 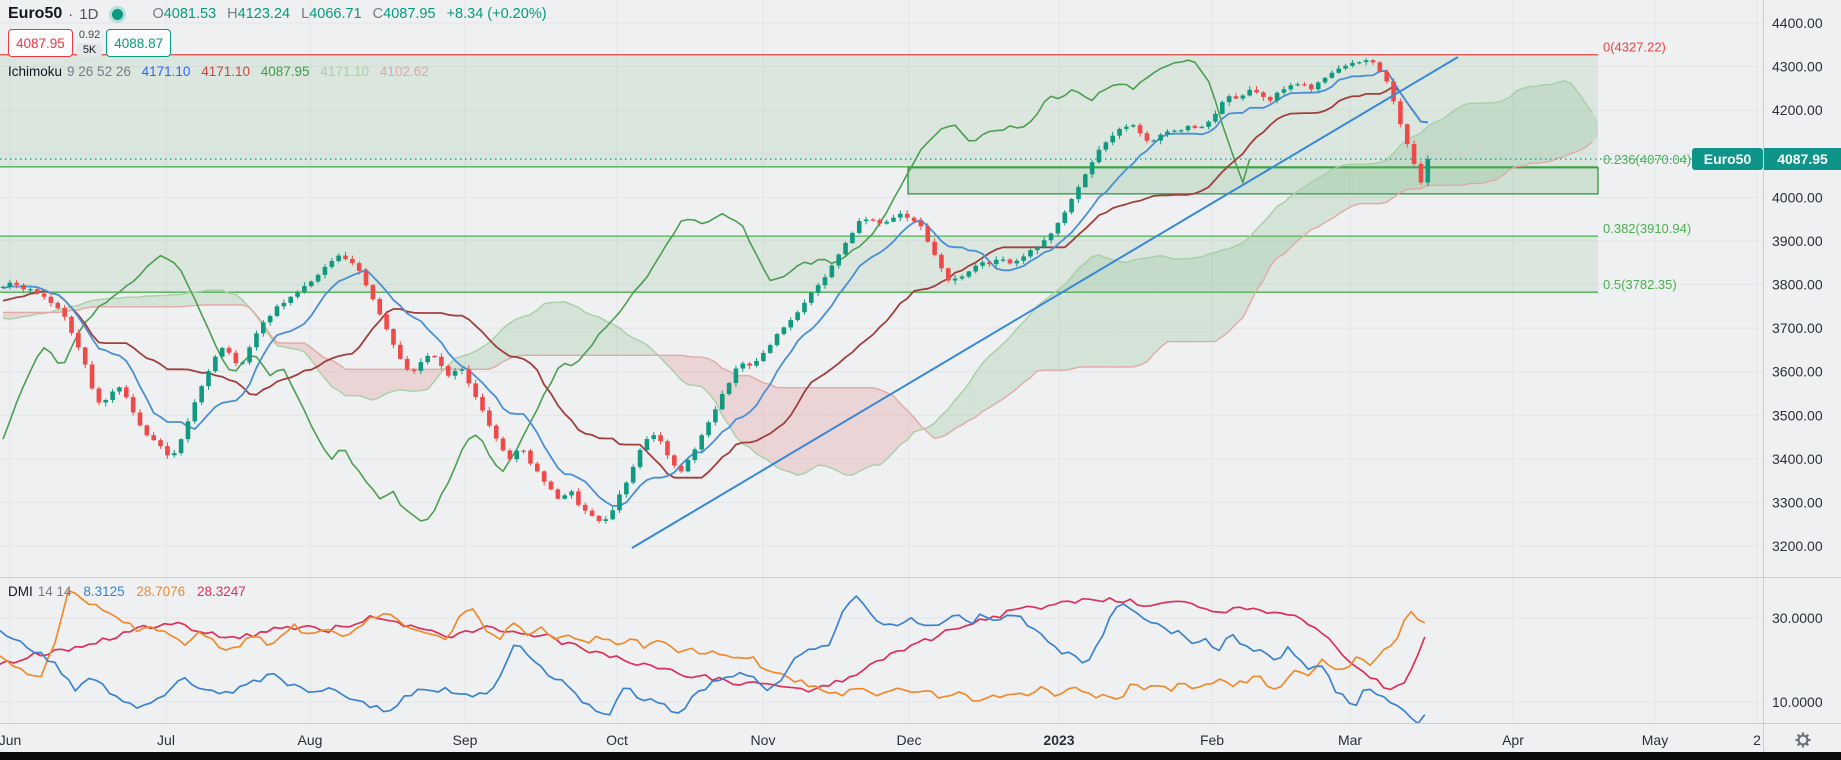 I want to click on ichimoku-conversion-value: 4171.10, so click(x=166, y=71).